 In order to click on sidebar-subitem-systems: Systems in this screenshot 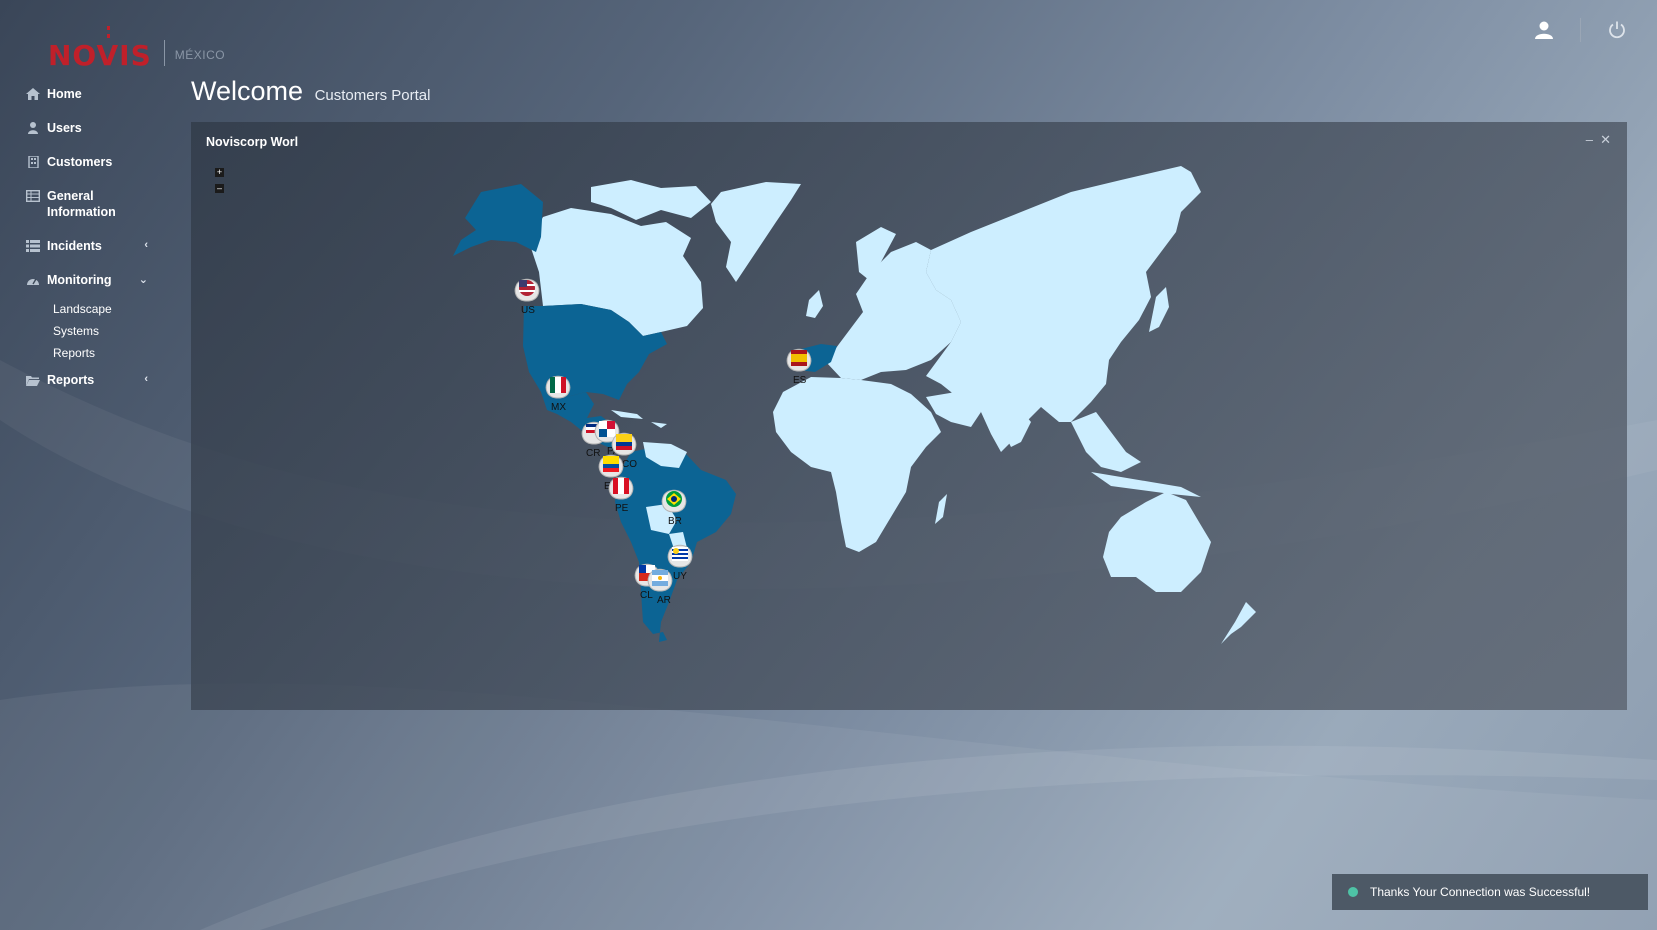, I will do `click(76, 331)`.